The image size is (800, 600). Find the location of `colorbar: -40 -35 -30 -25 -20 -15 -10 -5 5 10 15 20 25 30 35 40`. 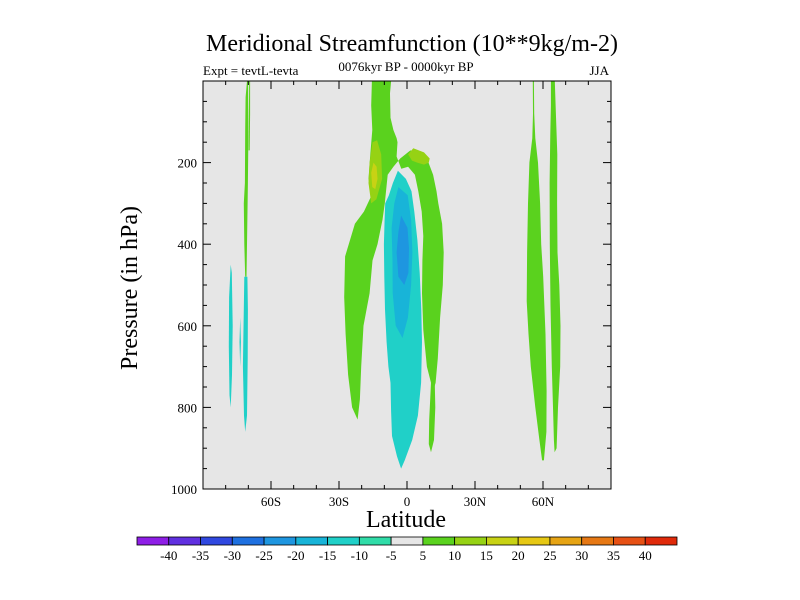

colorbar: -40 -35 -30 -25 -20 -15 -10 -5 5 10 15 20 25 30 35 40 is located at coordinates (407, 549).